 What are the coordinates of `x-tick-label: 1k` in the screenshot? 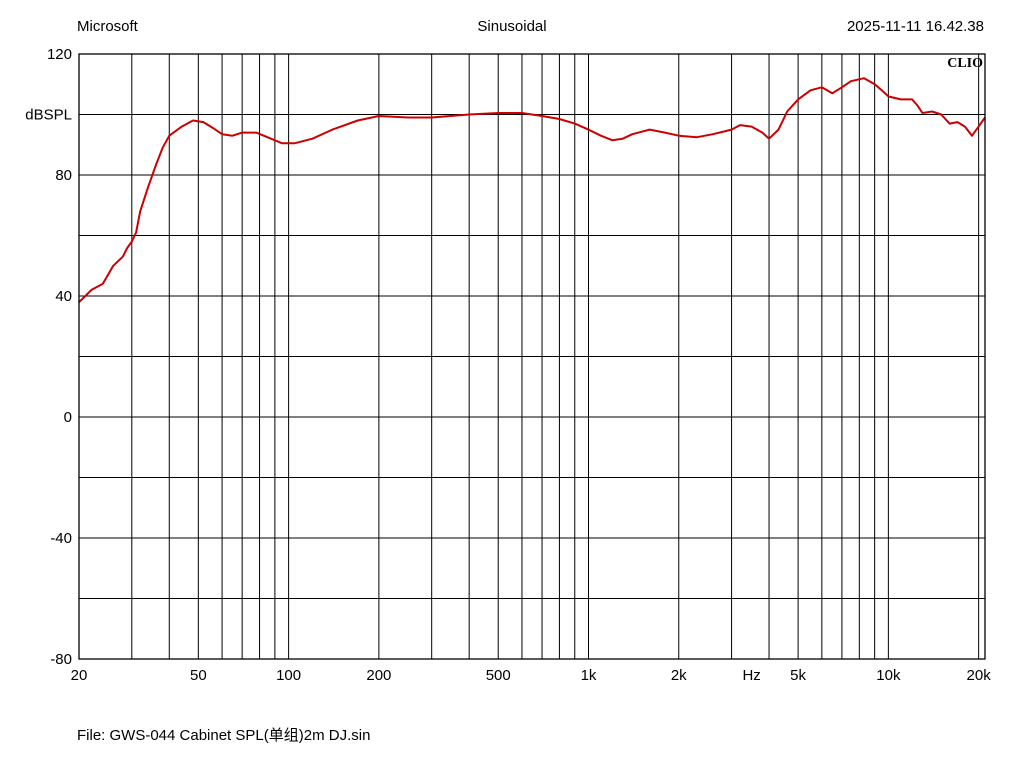 It's located at (589, 675).